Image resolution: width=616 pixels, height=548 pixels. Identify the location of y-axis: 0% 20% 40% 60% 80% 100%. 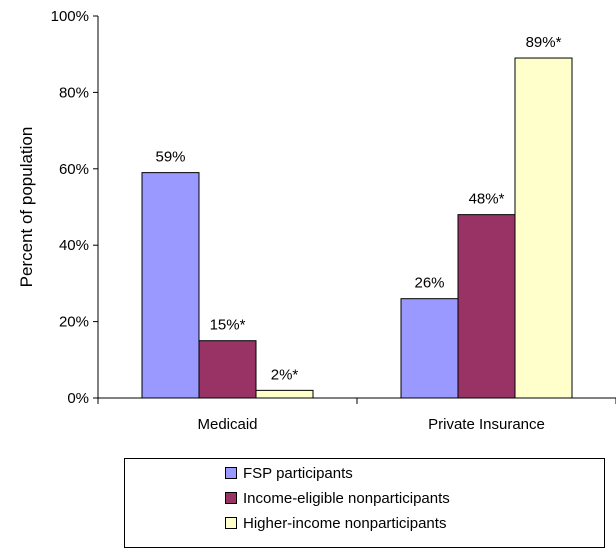
(75, 207).